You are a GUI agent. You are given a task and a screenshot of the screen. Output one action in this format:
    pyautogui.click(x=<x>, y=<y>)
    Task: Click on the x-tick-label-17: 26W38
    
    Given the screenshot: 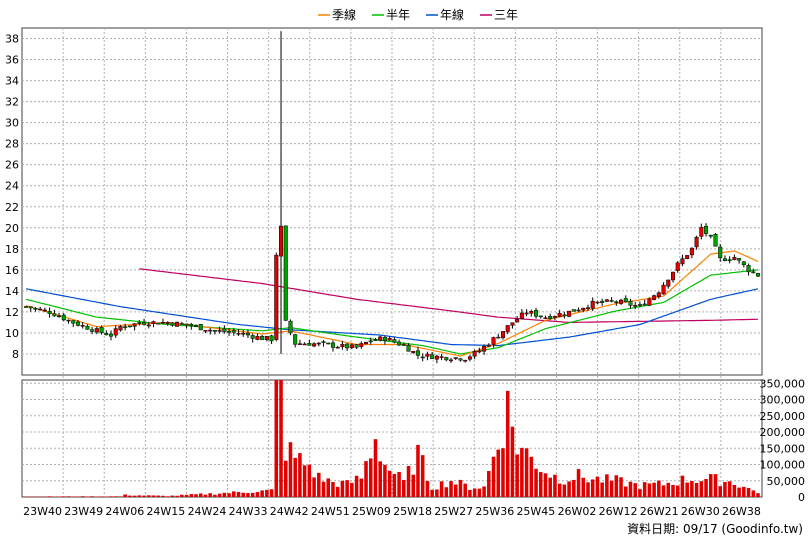 What is the action you would take?
    pyautogui.click(x=741, y=511)
    